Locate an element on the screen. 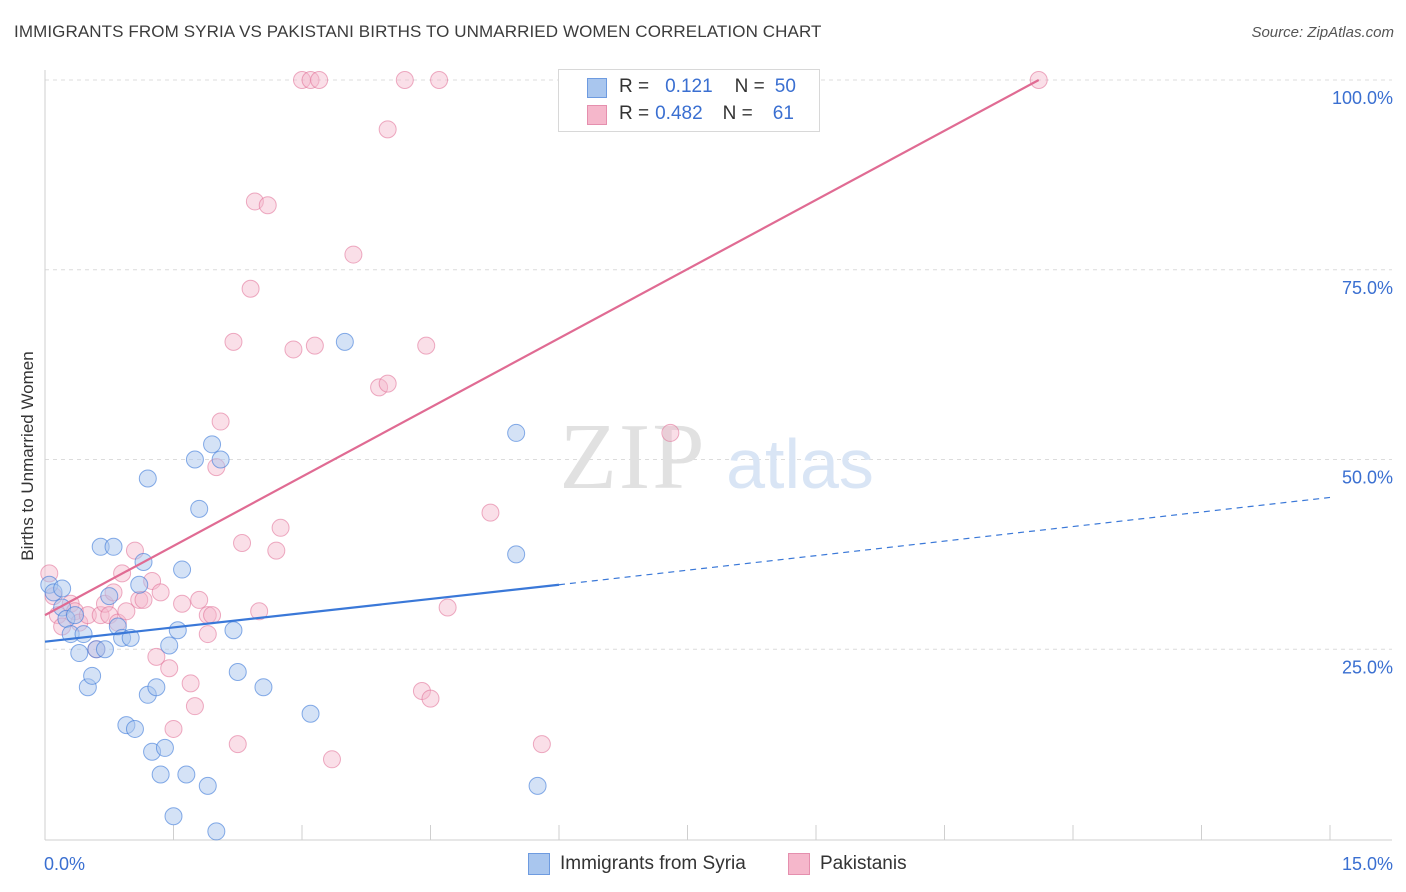 The width and height of the screenshot is (1406, 892). y-tick-label: 75.0% is located at coordinates (1367, 288).